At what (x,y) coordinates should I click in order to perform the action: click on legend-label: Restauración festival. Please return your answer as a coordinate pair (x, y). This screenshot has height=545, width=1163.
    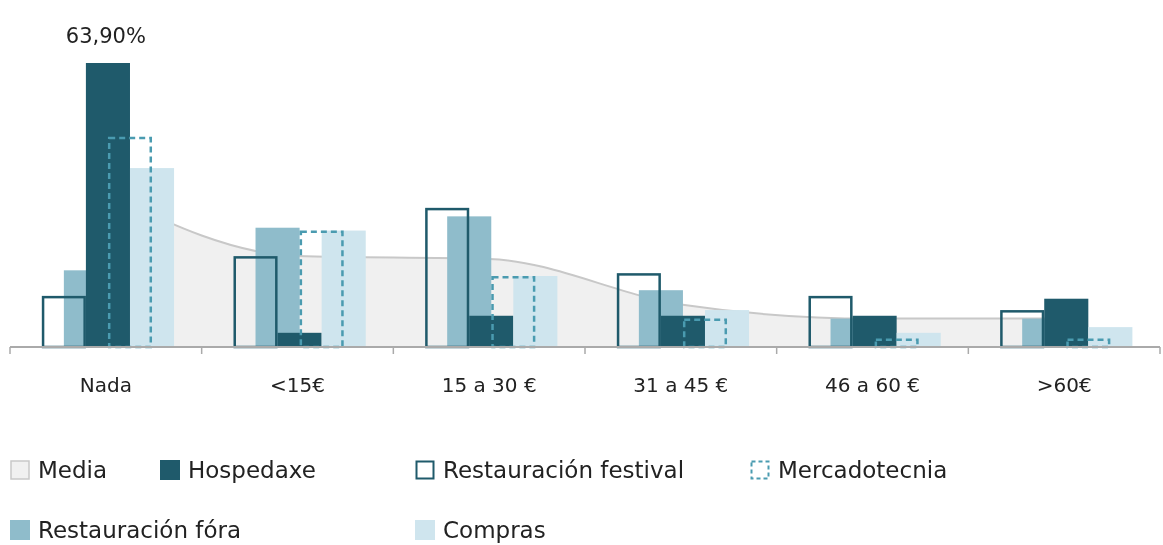
    Looking at the image, I should click on (564, 470).